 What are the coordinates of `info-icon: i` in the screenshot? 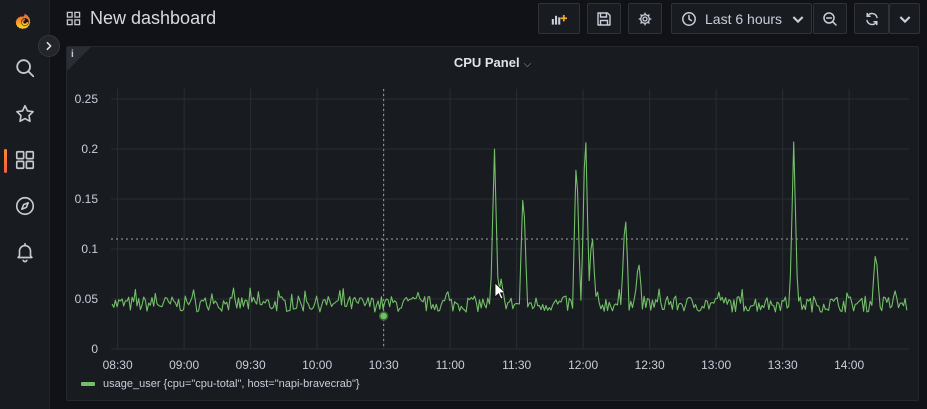 It's located at (72, 54).